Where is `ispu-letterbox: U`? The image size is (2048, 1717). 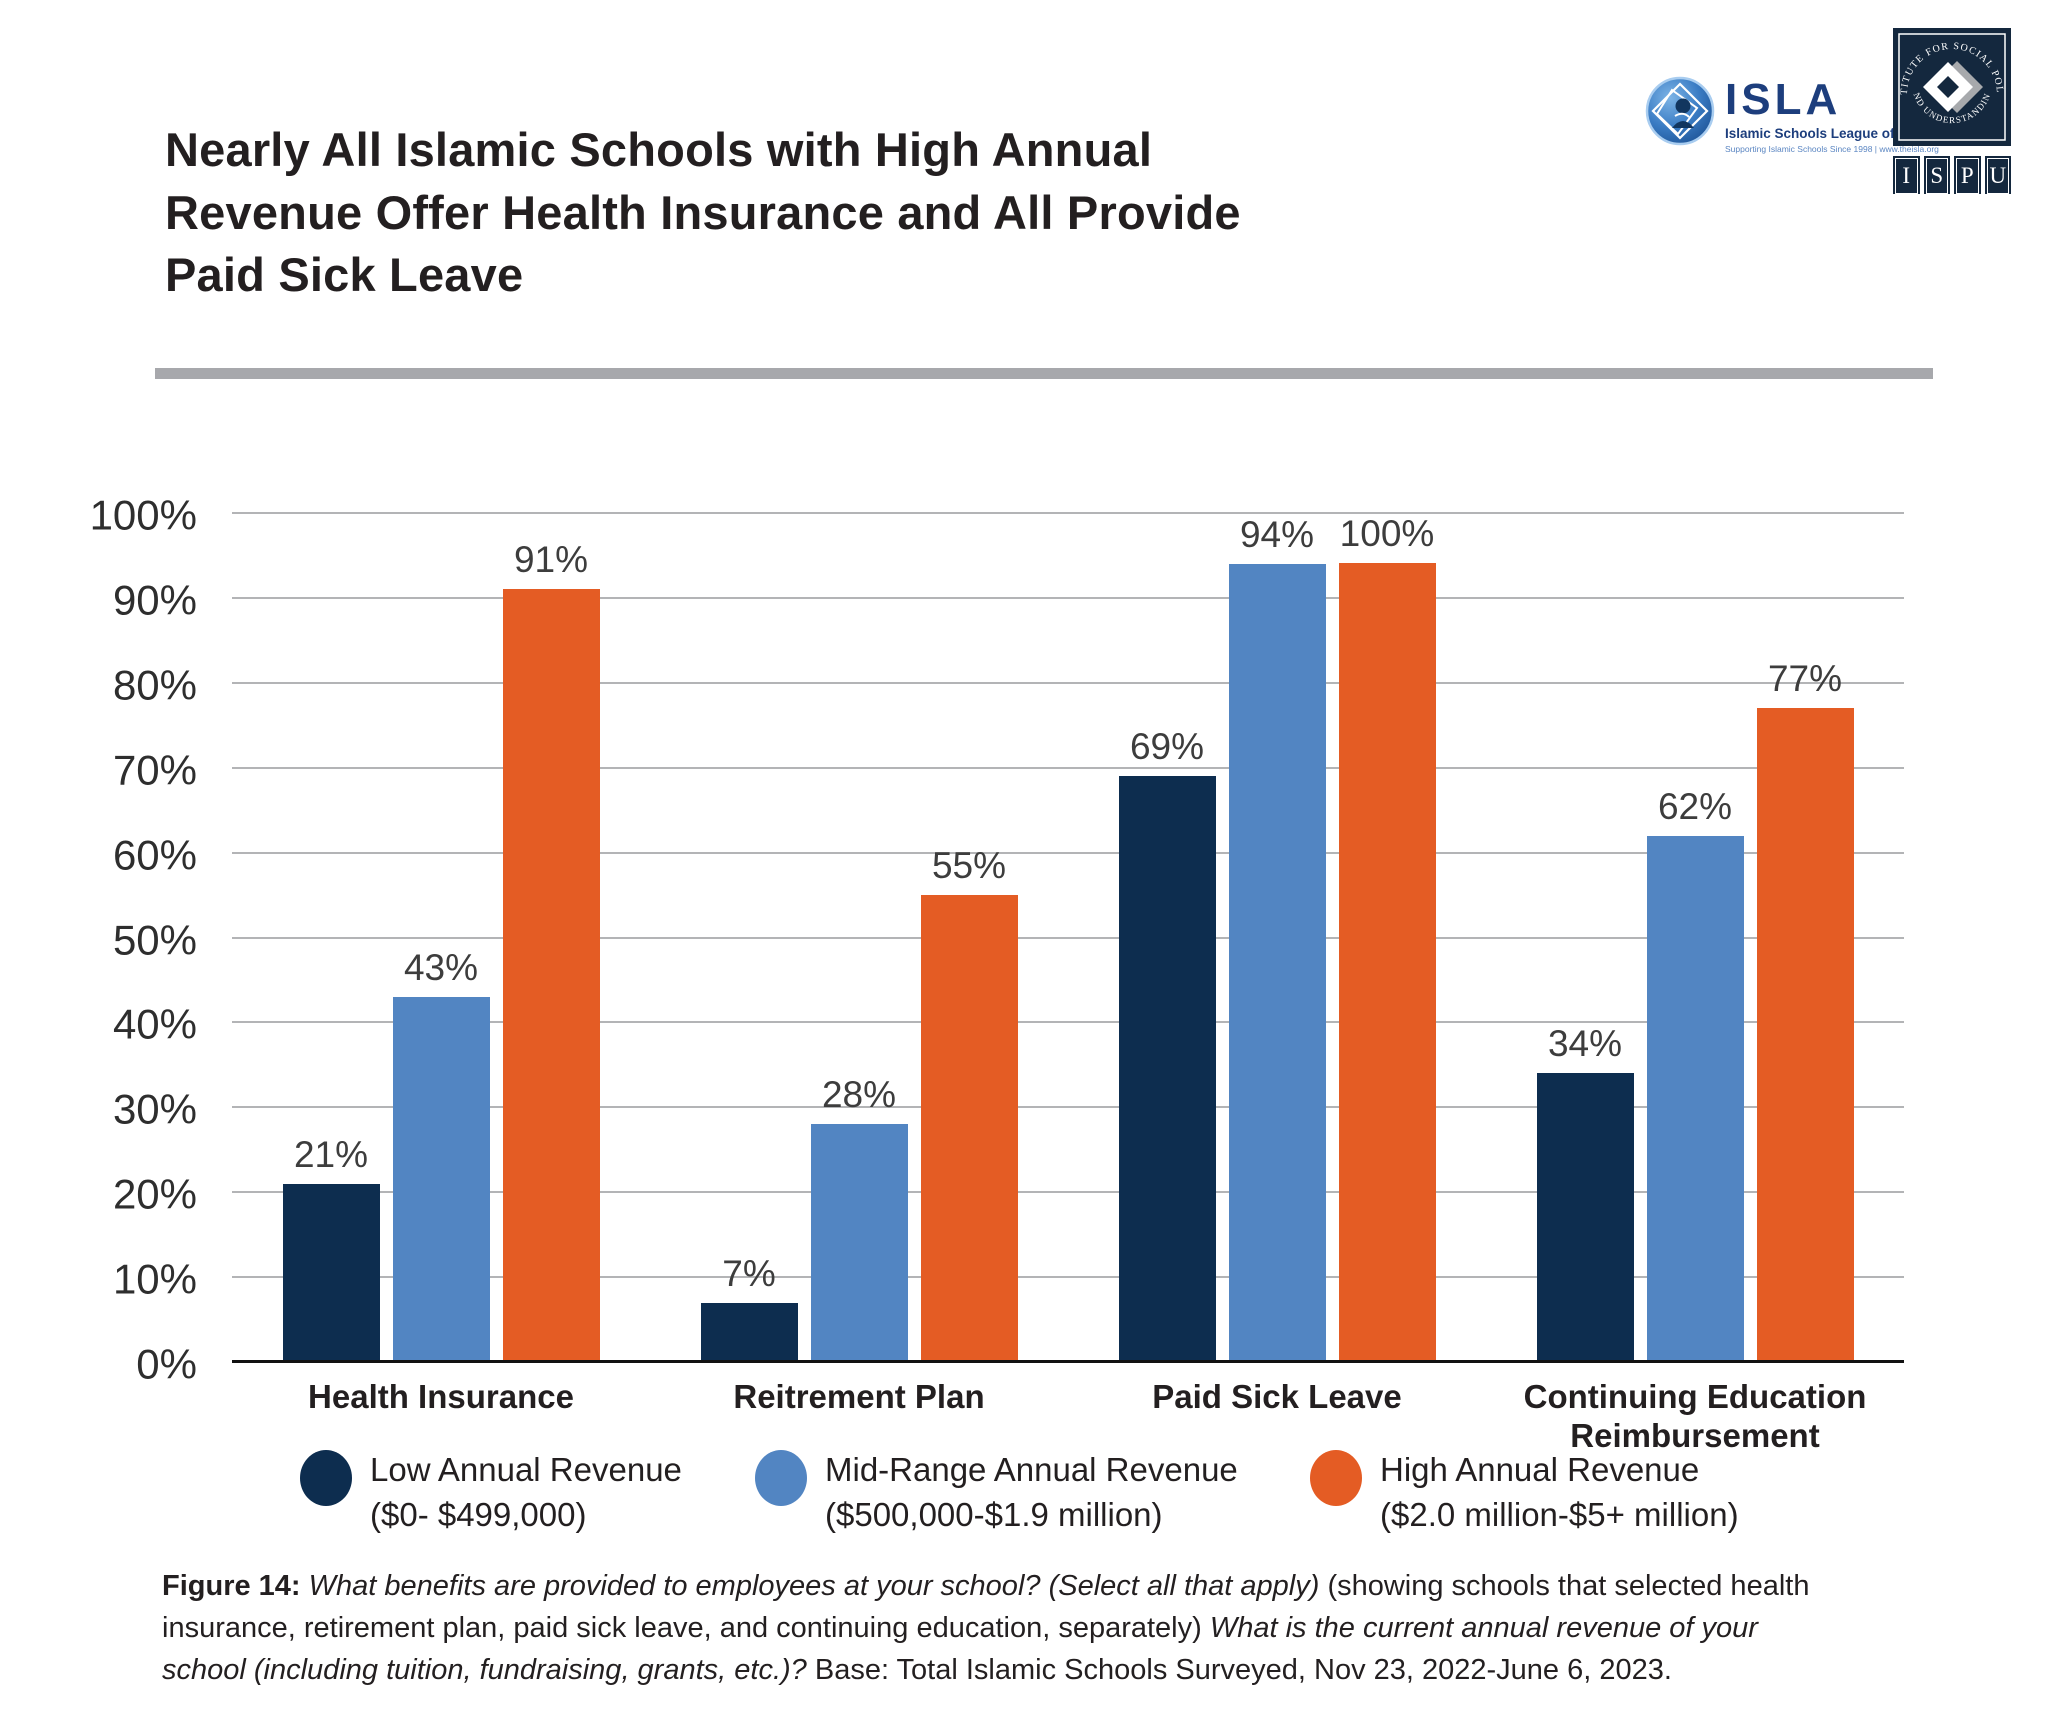 ispu-letterbox: U is located at coordinates (1997, 175).